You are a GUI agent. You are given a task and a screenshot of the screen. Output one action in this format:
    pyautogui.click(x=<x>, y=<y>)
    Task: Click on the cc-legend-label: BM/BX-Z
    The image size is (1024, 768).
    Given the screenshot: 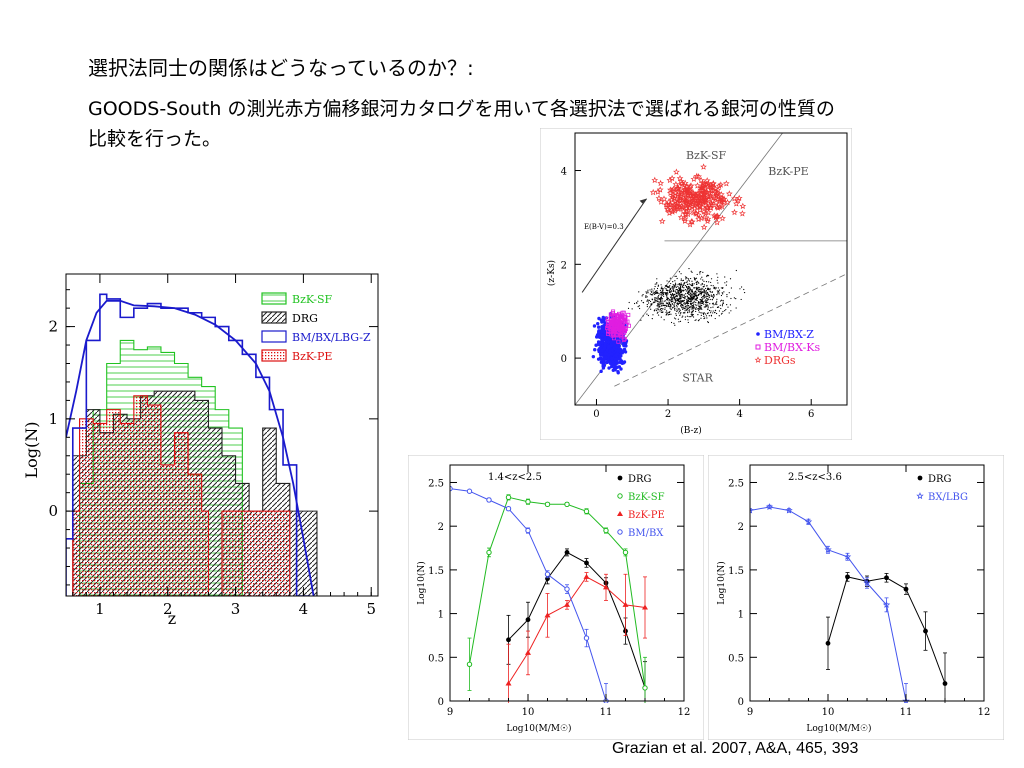 What is the action you would take?
    pyautogui.click(x=789, y=334)
    